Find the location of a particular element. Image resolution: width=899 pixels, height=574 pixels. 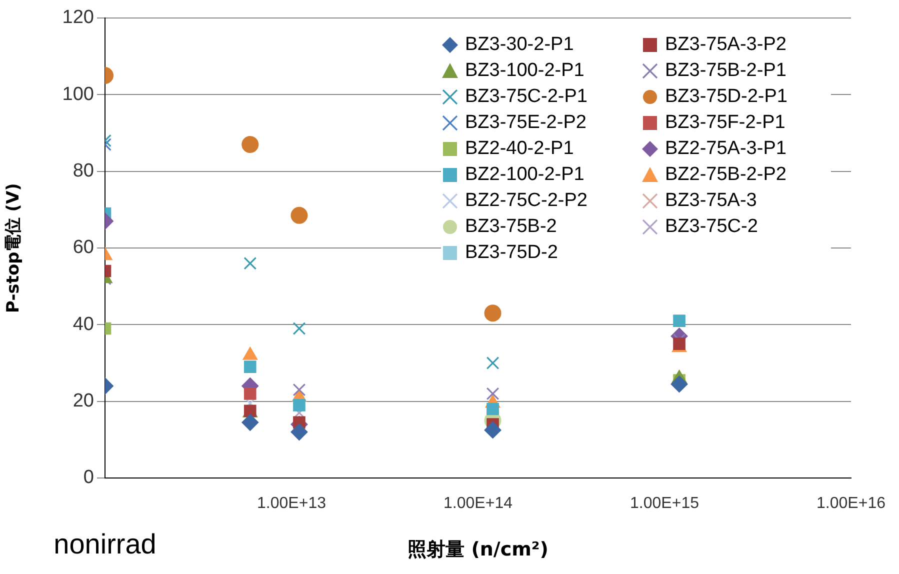

legend-label: BZ3-100-2-P1 is located at coordinates (524, 71).